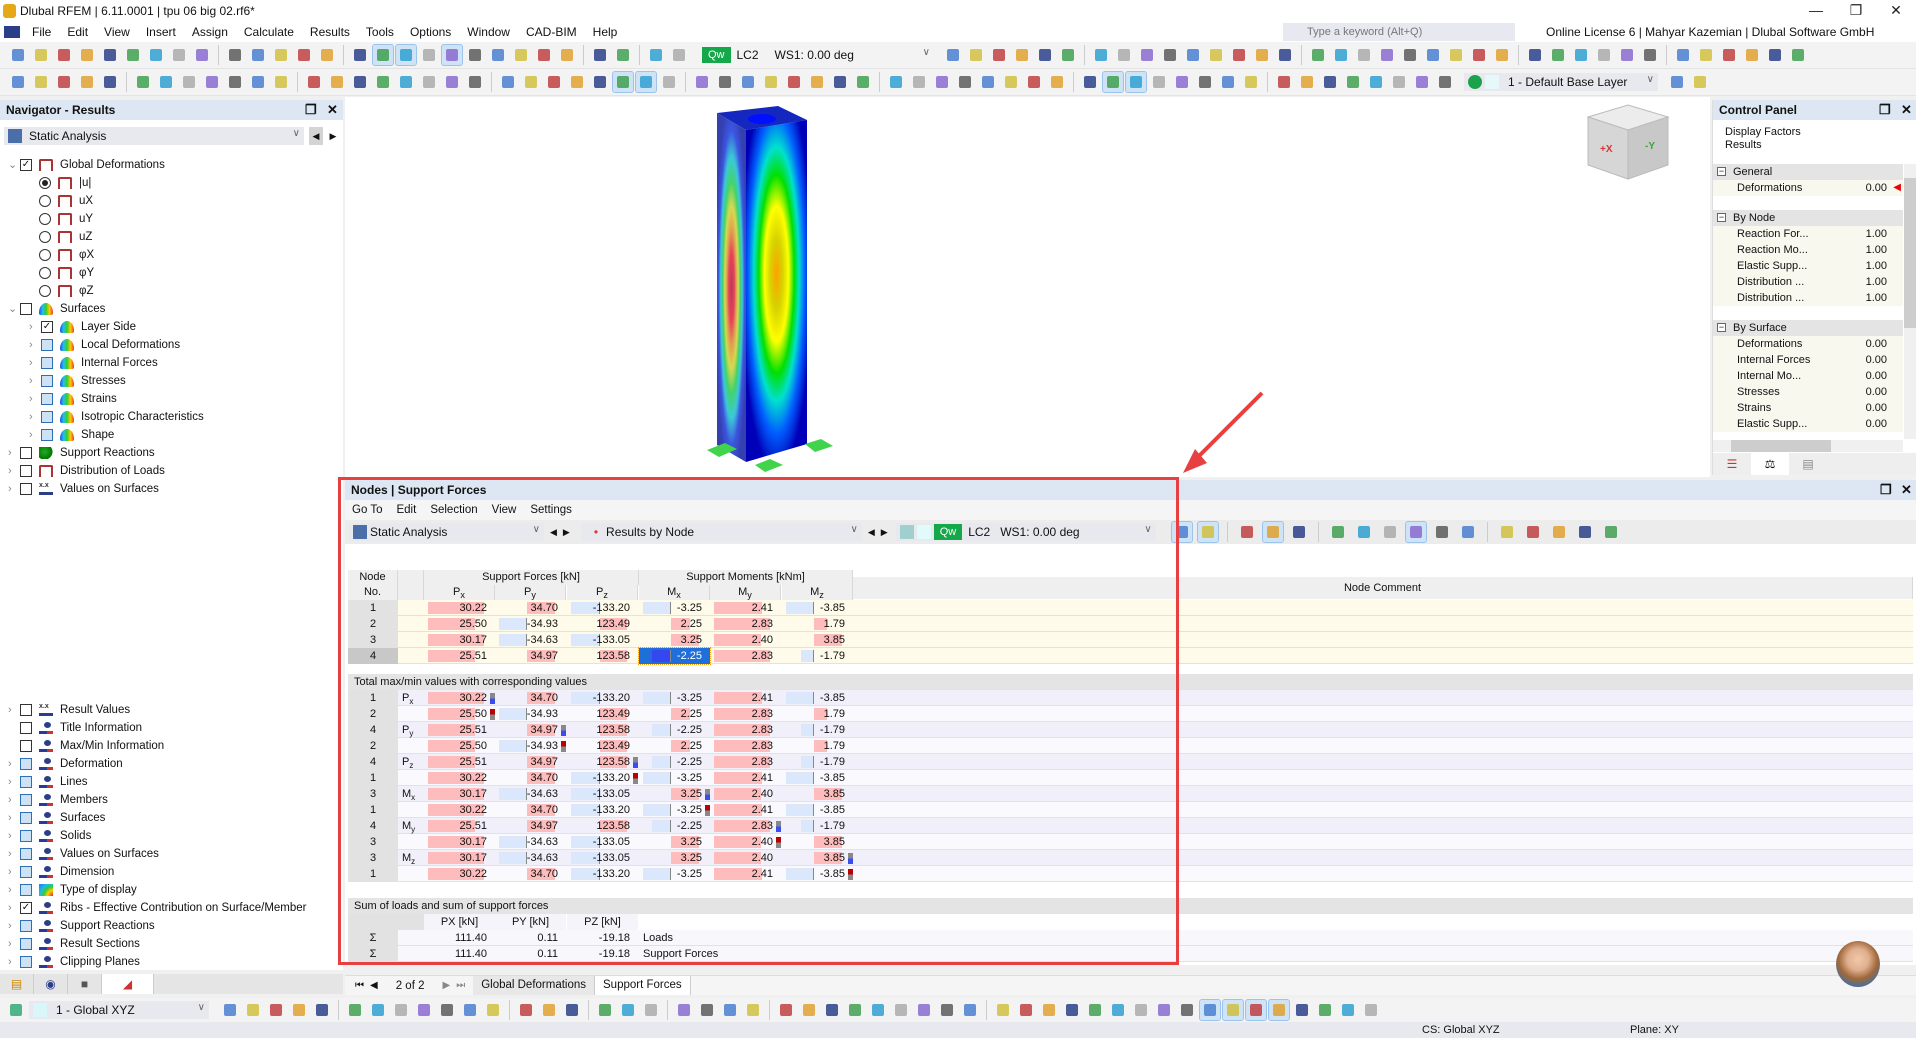  What do you see at coordinates (817, 82) in the screenshot?
I see `secondary-tool-34-icon` at bounding box center [817, 82].